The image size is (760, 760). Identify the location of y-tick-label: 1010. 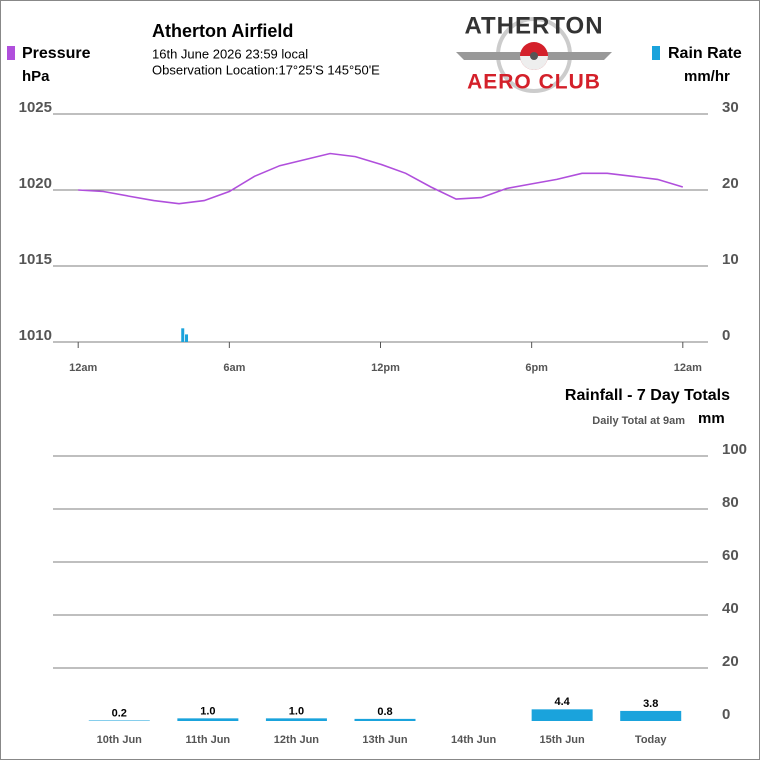
(35, 335).